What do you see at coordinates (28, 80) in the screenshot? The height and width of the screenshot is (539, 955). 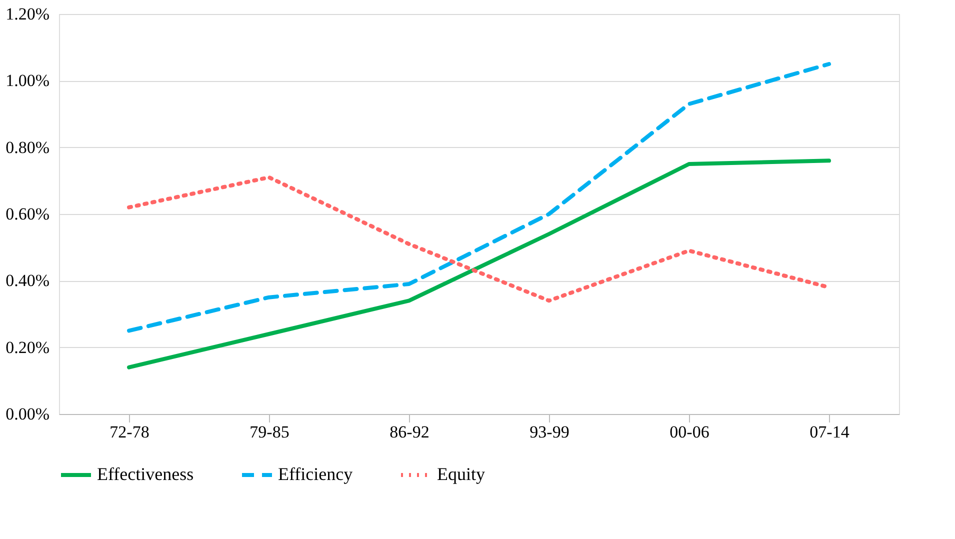 I see `y-tick-label: 1.00%` at bounding box center [28, 80].